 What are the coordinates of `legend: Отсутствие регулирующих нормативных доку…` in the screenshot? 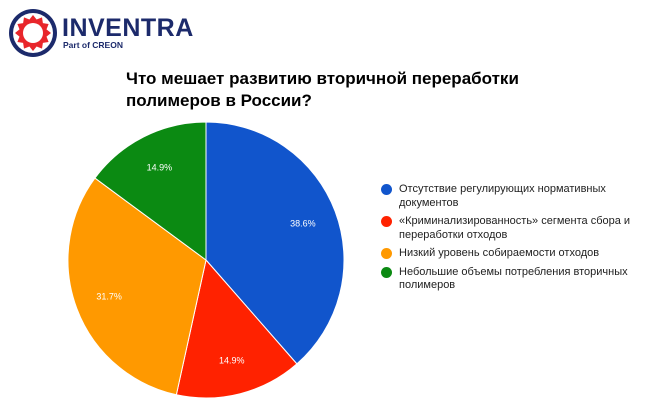 It's located at (511, 240).